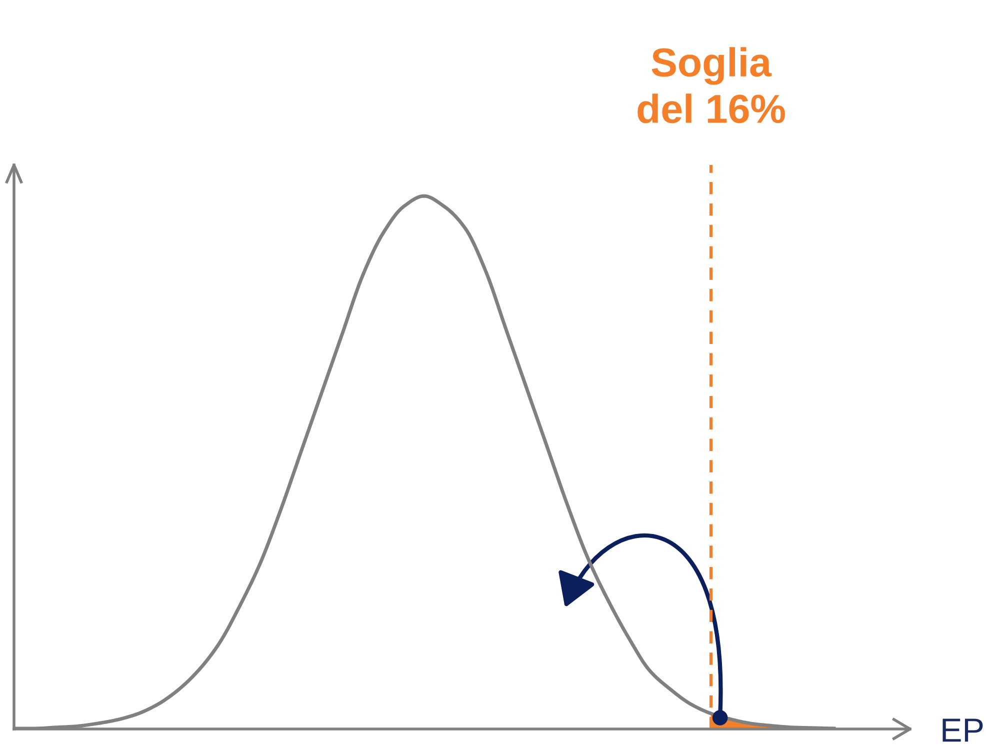 The width and height of the screenshot is (986, 746). I want to click on x-axis-title: EP, so click(962, 730).